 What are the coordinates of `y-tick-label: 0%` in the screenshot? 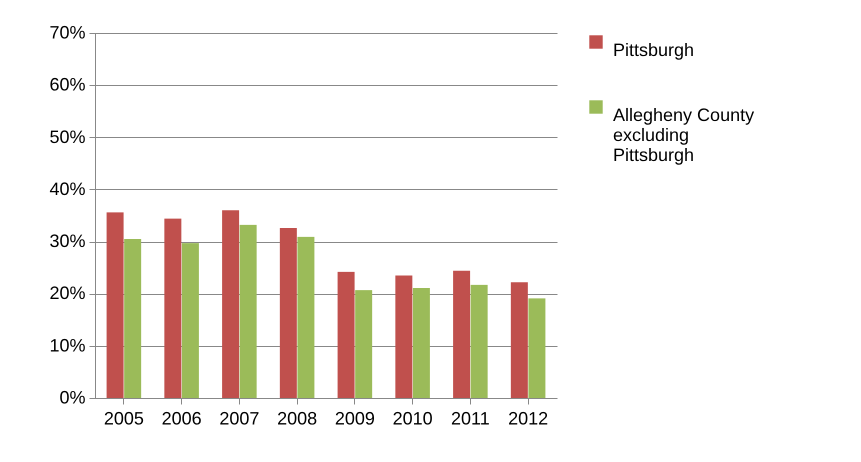 It's located at (72, 398).